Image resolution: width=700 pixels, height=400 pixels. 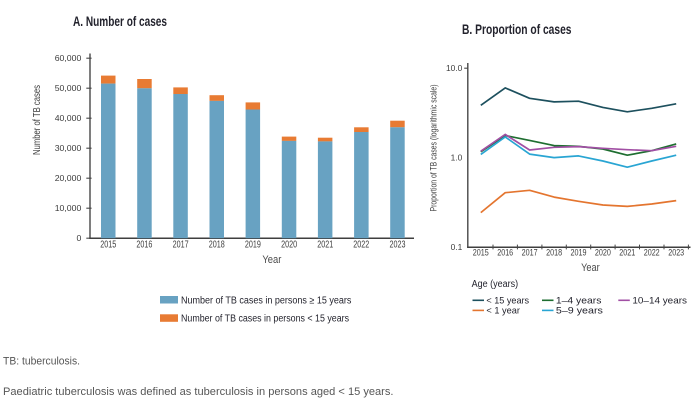 What do you see at coordinates (120, 21) in the screenshot?
I see `svg-text: A. Number of cases` at bounding box center [120, 21].